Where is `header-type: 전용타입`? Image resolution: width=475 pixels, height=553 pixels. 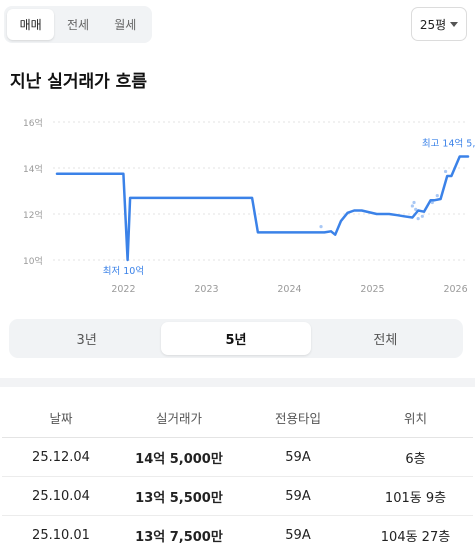 header-type: 전용타입 is located at coordinates (297, 418).